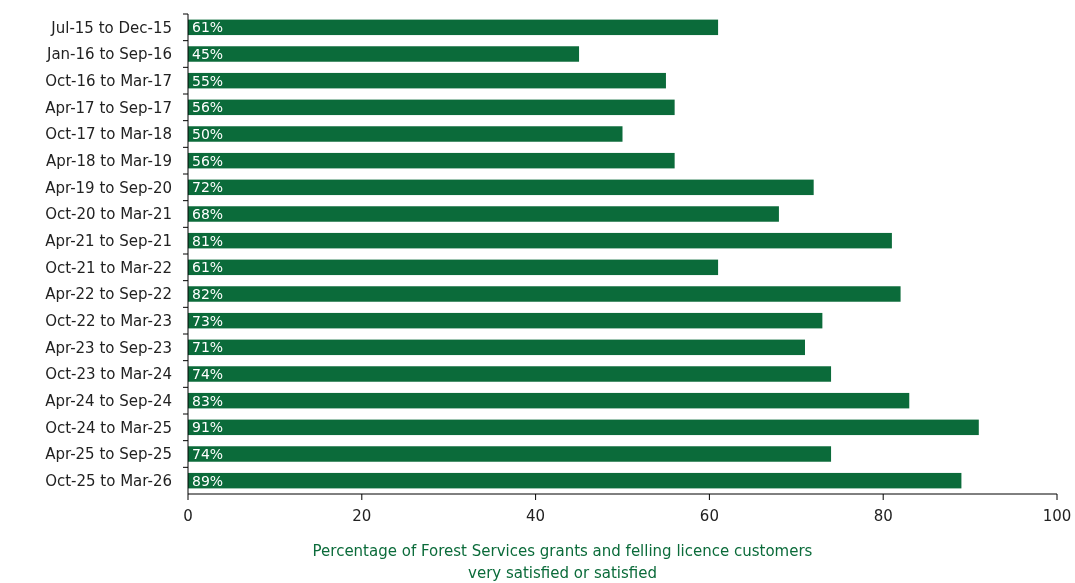  What do you see at coordinates (108, 134) in the screenshot?
I see `y-tick-label: Oct-17 to Mar-18` at bounding box center [108, 134].